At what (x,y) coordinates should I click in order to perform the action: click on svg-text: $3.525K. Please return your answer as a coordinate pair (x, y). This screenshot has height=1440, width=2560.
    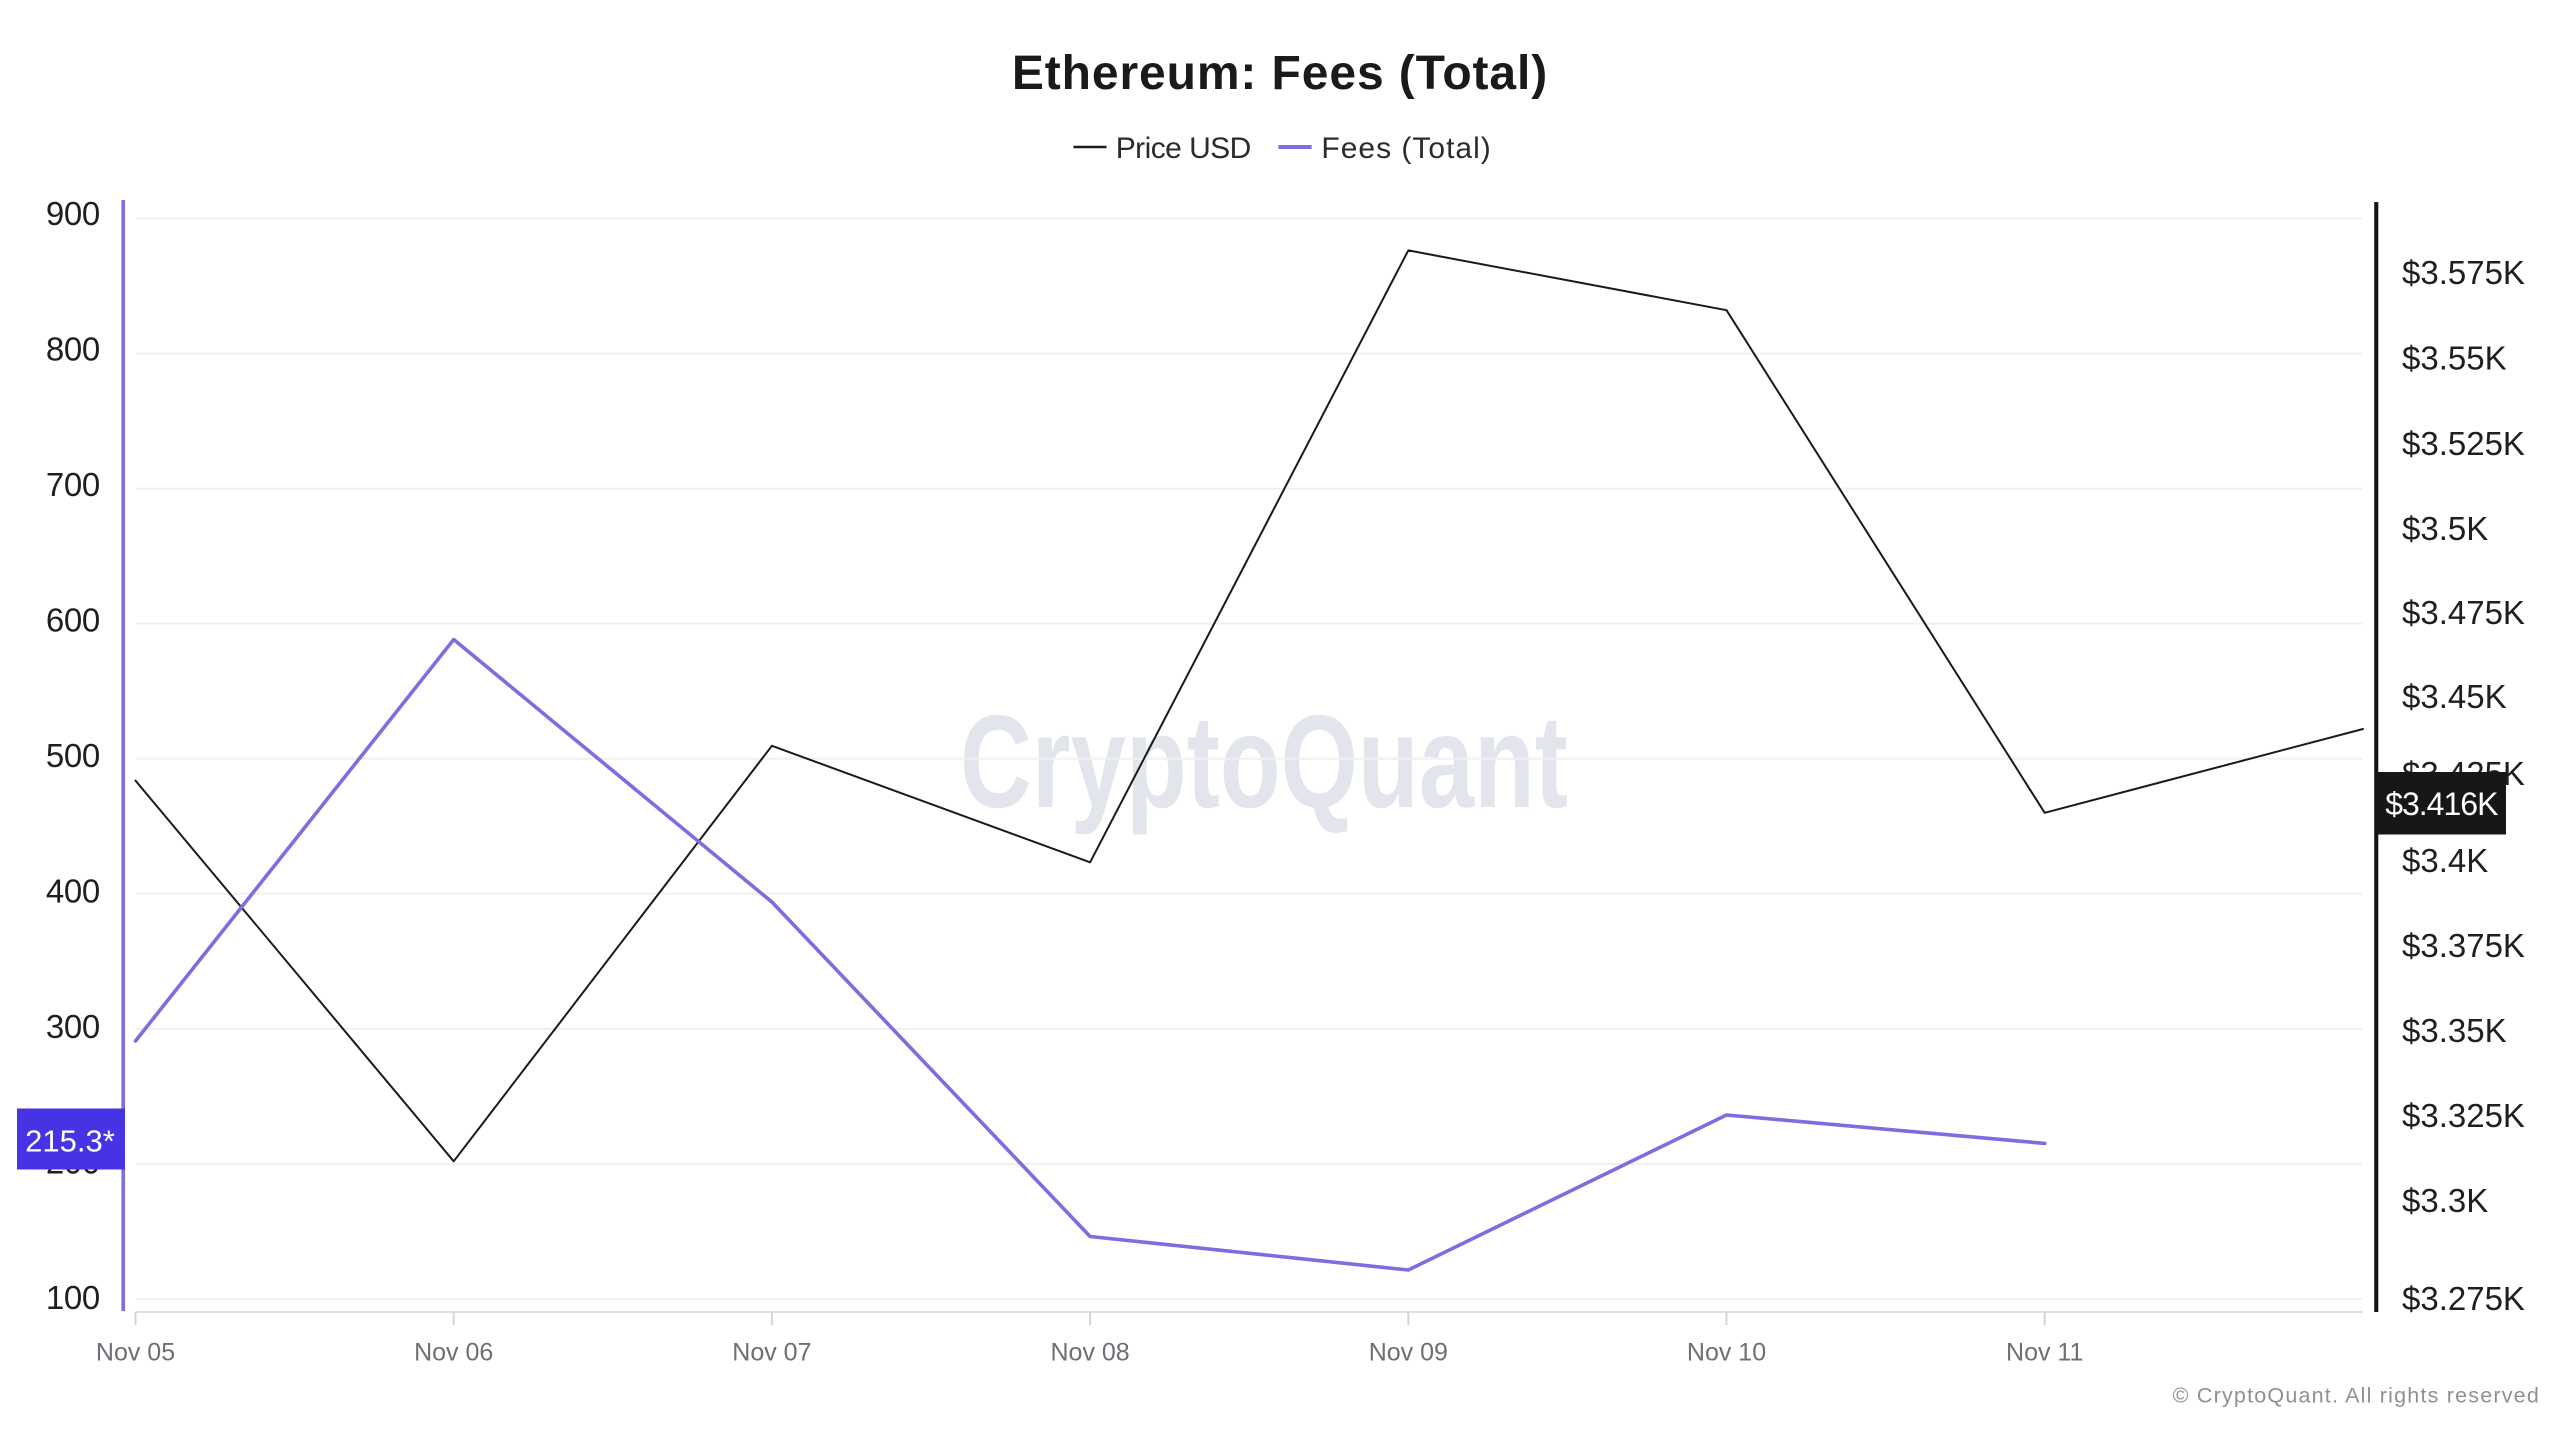
    Looking at the image, I should click on (2463, 443).